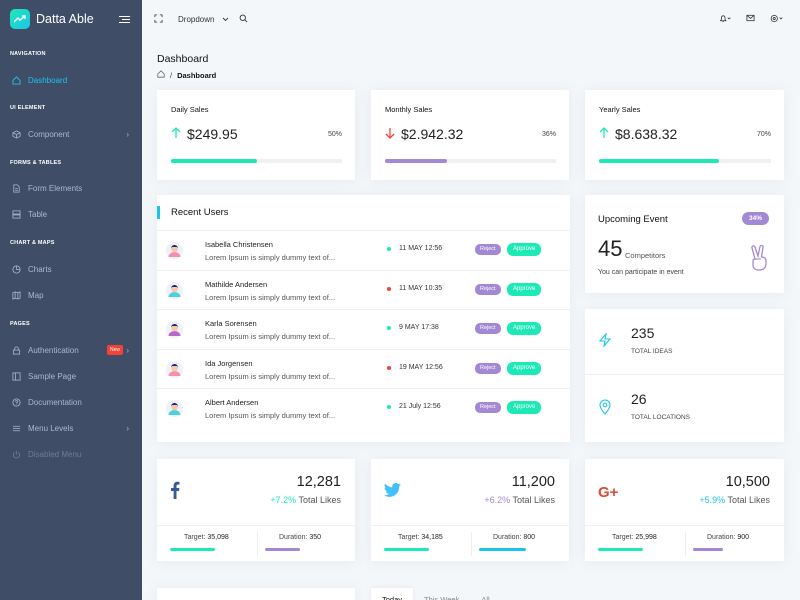  I want to click on sidebar-item-disabled-menu: Disabled Menu, so click(71, 454).